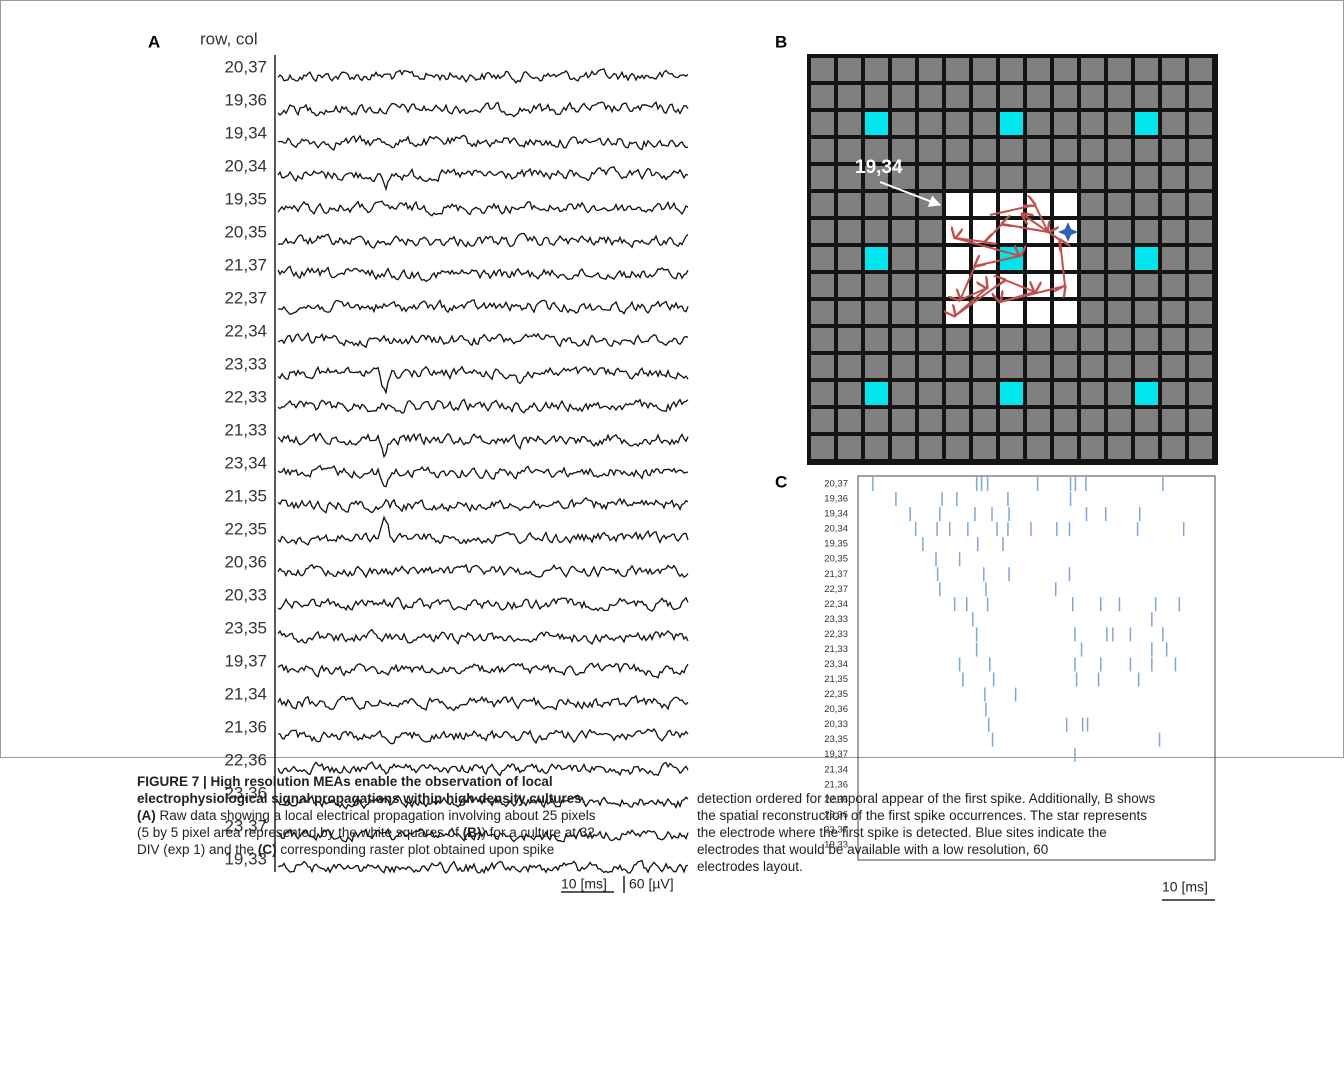  I want to click on raster-row-label: 20,33, so click(836, 724).